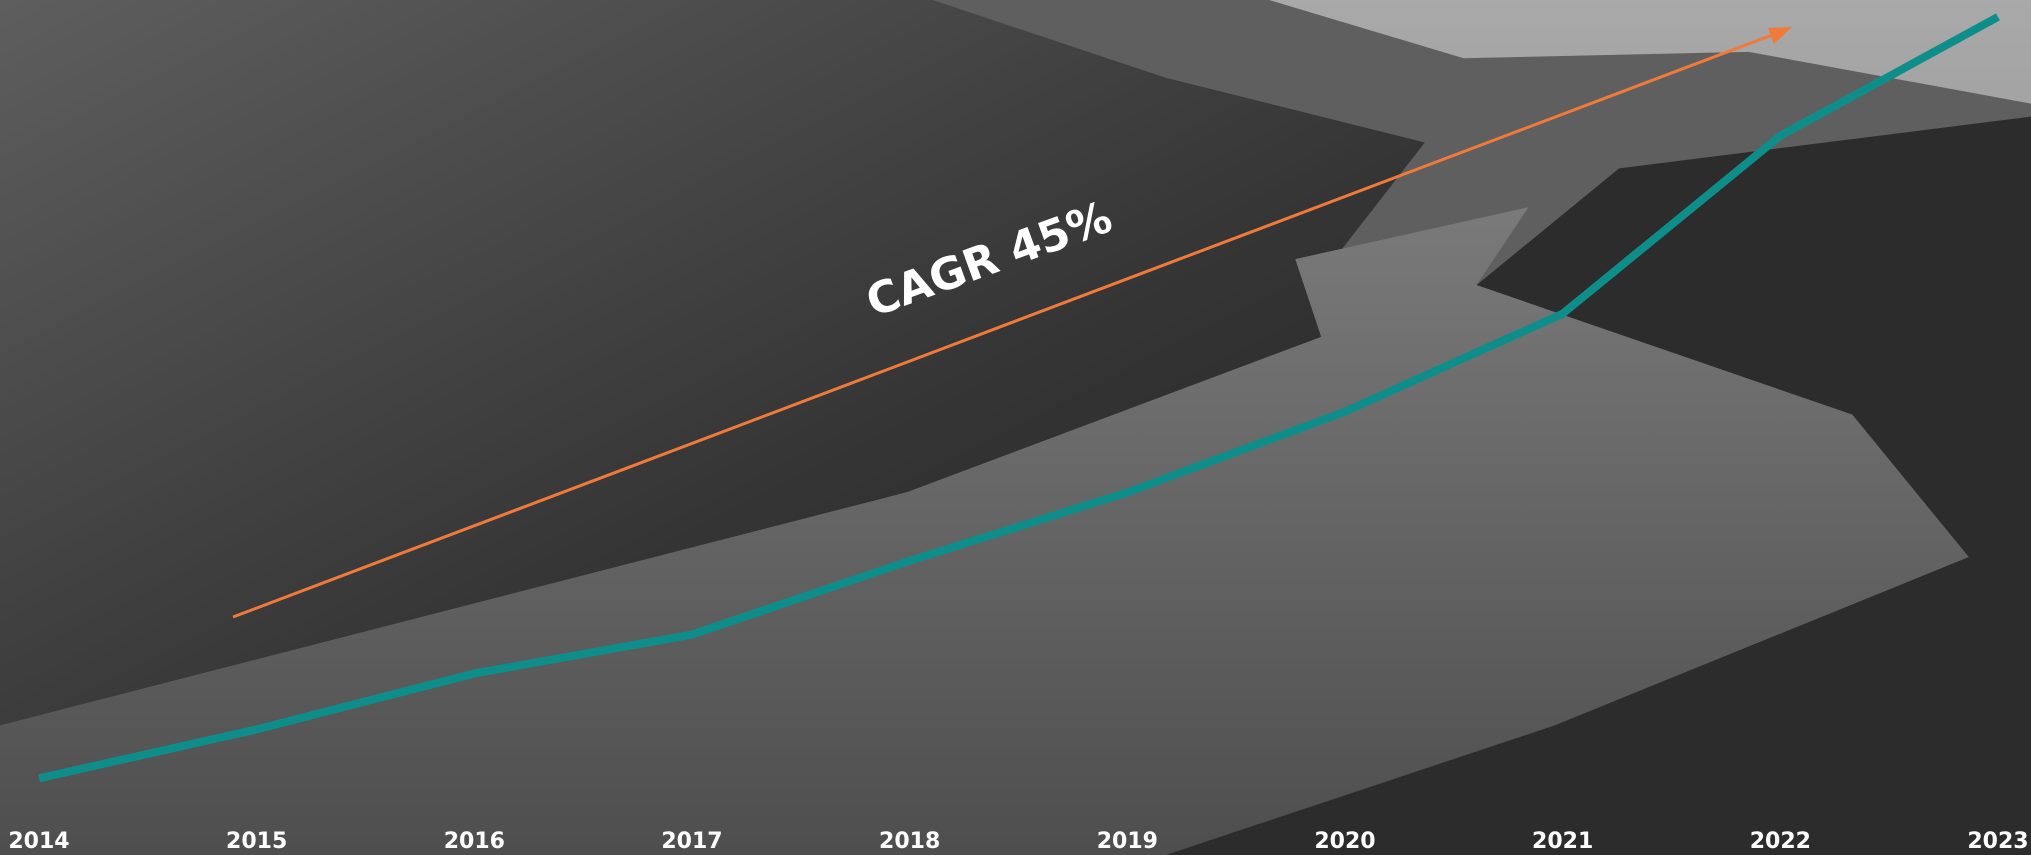 Image resolution: width=2031 pixels, height=855 pixels. I want to click on x-tick-label: 2019, so click(1127, 841).